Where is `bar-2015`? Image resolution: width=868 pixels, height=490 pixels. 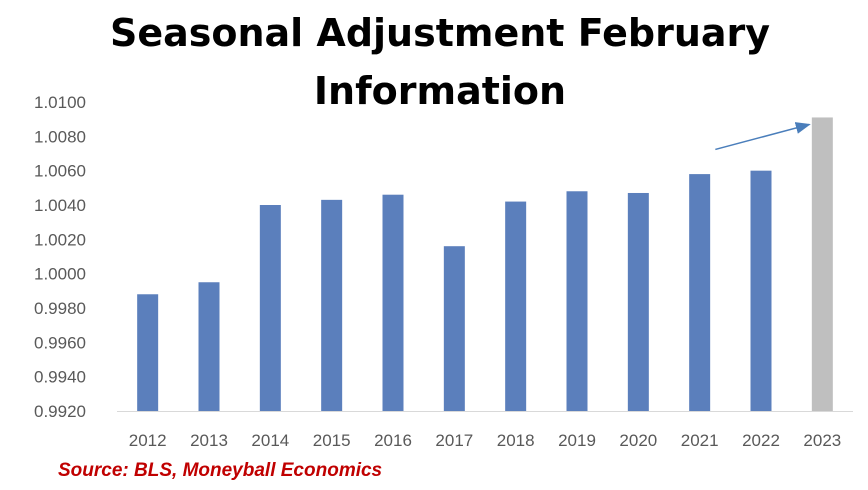
bar-2015 is located at coordinates (332, 305).